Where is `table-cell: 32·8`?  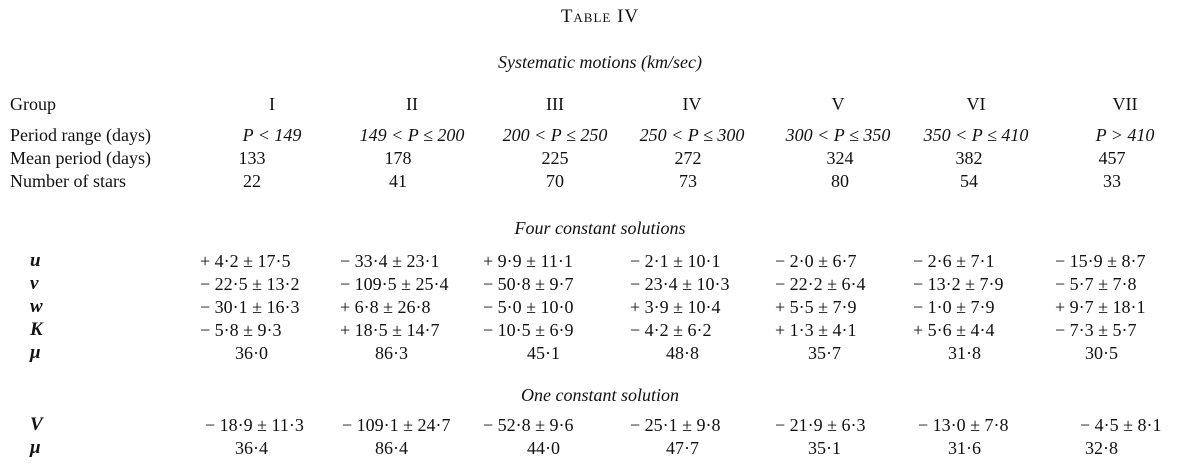 table-cell: 32·8 is located at coordinates (1101, 448).